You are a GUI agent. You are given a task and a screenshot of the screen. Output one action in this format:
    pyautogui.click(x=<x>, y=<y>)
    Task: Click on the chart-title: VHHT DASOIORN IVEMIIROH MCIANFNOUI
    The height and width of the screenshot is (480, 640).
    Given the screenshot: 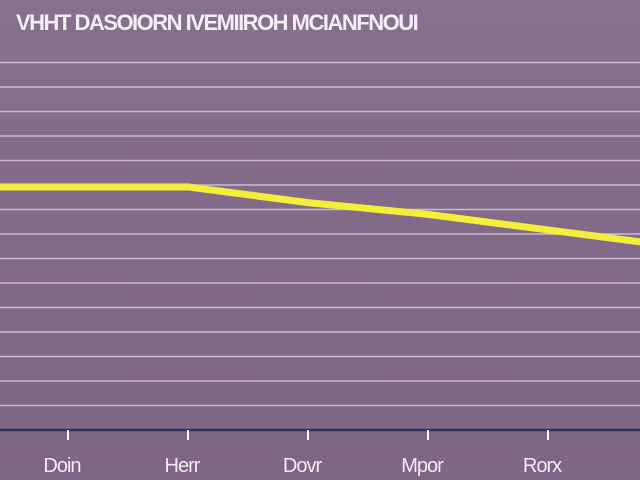 What is the action you would take?
    pyautogui.click(x=217, y=22)
    